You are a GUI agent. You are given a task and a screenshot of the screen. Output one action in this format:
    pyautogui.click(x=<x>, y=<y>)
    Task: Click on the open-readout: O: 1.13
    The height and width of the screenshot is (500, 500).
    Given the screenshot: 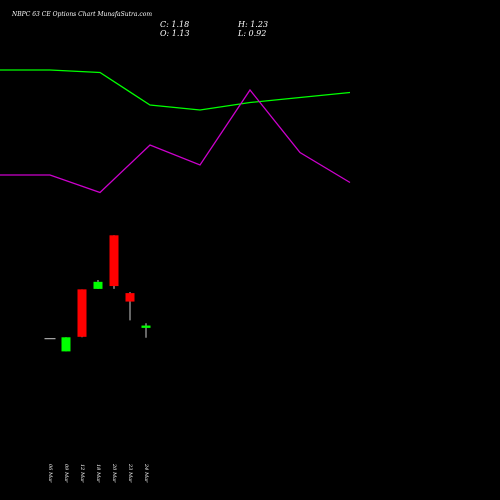 What is the action you would take?
    pyautogui.click(x=175, y=33)
    